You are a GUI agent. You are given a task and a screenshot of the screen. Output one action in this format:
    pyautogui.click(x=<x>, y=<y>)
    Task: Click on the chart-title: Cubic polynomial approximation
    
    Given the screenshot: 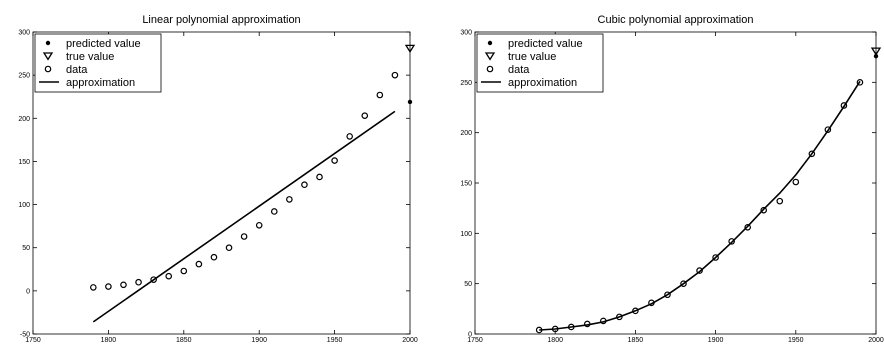 What is the action you would take?
    pyautogui.click(x=676, y=20)
    